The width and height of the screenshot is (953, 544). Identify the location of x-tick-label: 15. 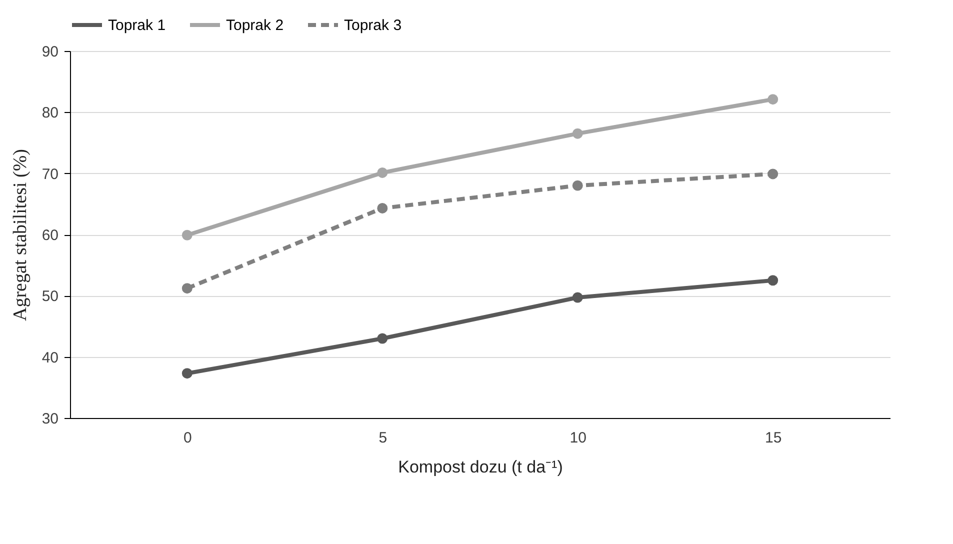
(773, 438).